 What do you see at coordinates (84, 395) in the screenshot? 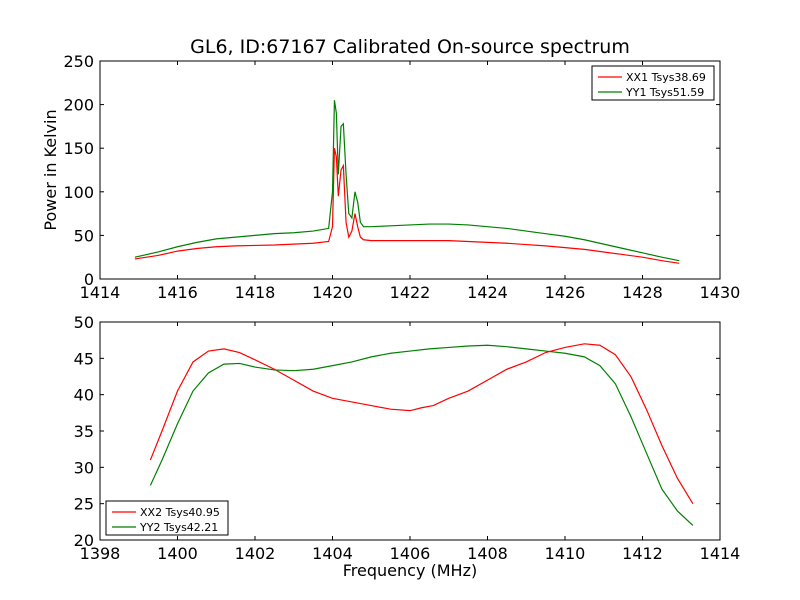
I see `bottom-y-tick-label: 40` at bounding box center [84, 395].